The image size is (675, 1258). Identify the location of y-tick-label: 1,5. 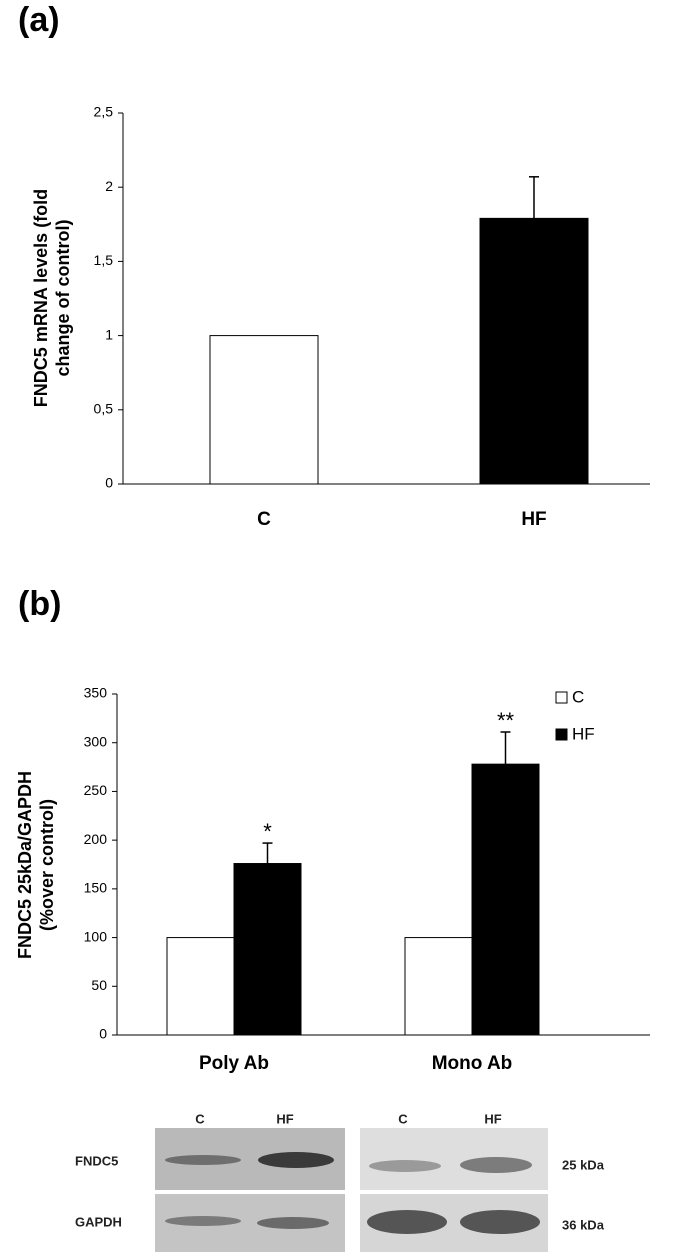
(104, 260).